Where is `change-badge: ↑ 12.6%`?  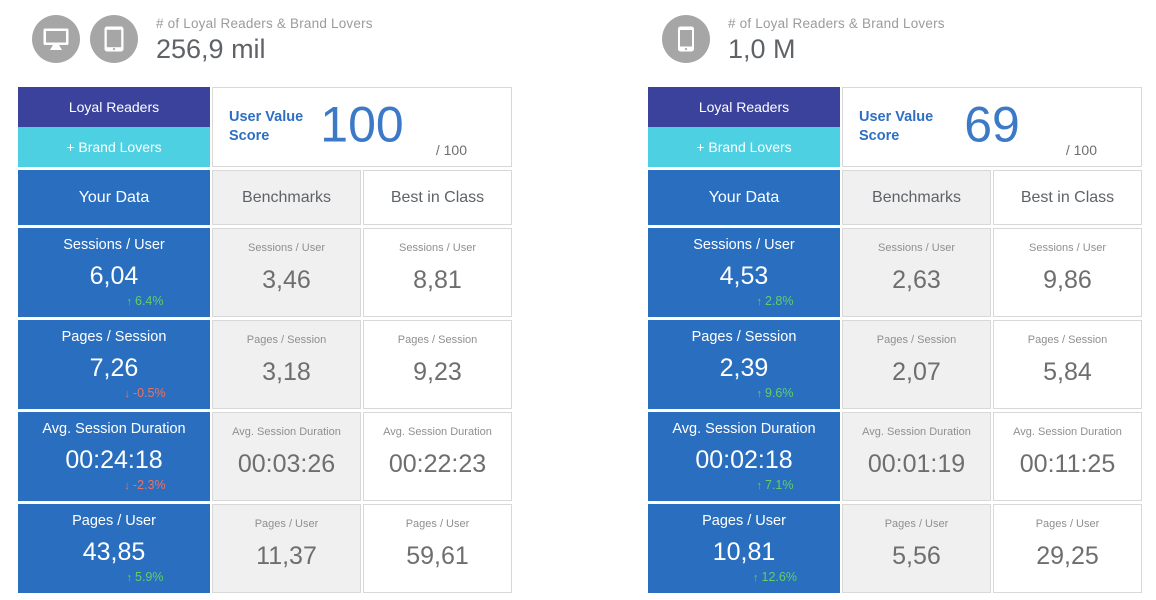 change-badge: ↑ 12.6% is located at coordinates (744, 577).